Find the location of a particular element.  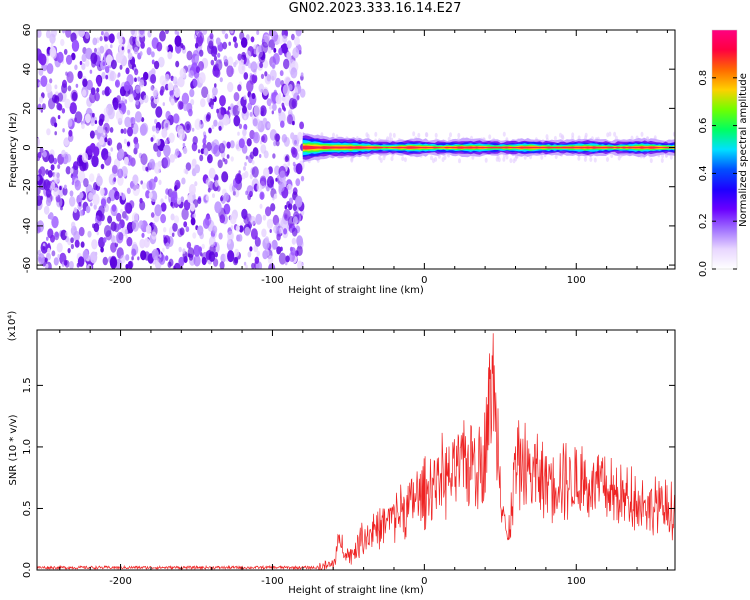

y-tick-label: 1.5 is located at coordinates (27, 385).